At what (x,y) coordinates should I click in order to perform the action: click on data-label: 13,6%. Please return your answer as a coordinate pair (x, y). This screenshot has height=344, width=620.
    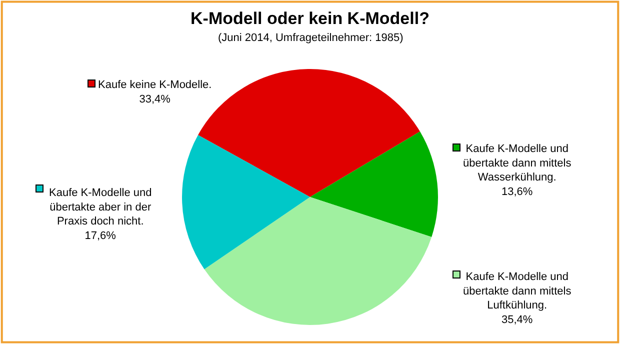
    Looking at the image, I should click on (517, 192).